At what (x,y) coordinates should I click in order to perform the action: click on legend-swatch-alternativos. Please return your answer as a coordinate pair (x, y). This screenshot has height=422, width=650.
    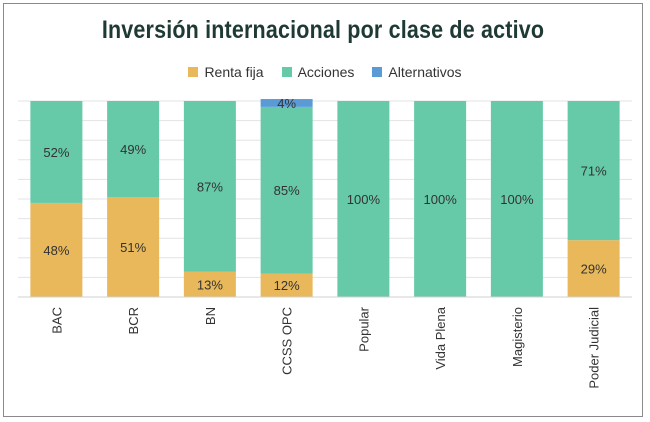
    Looking at the image, I should click on (377, 72).